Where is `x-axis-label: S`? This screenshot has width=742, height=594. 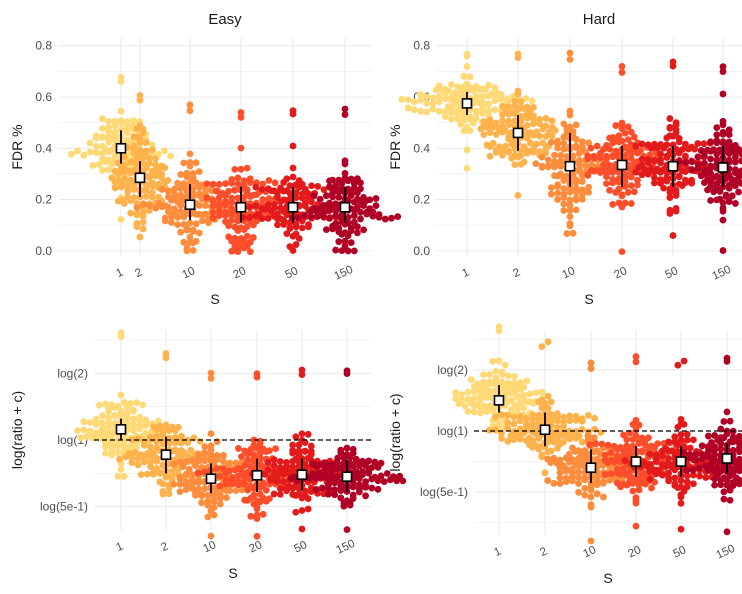
x-axis-label: S is located at coordinates (214, 299).